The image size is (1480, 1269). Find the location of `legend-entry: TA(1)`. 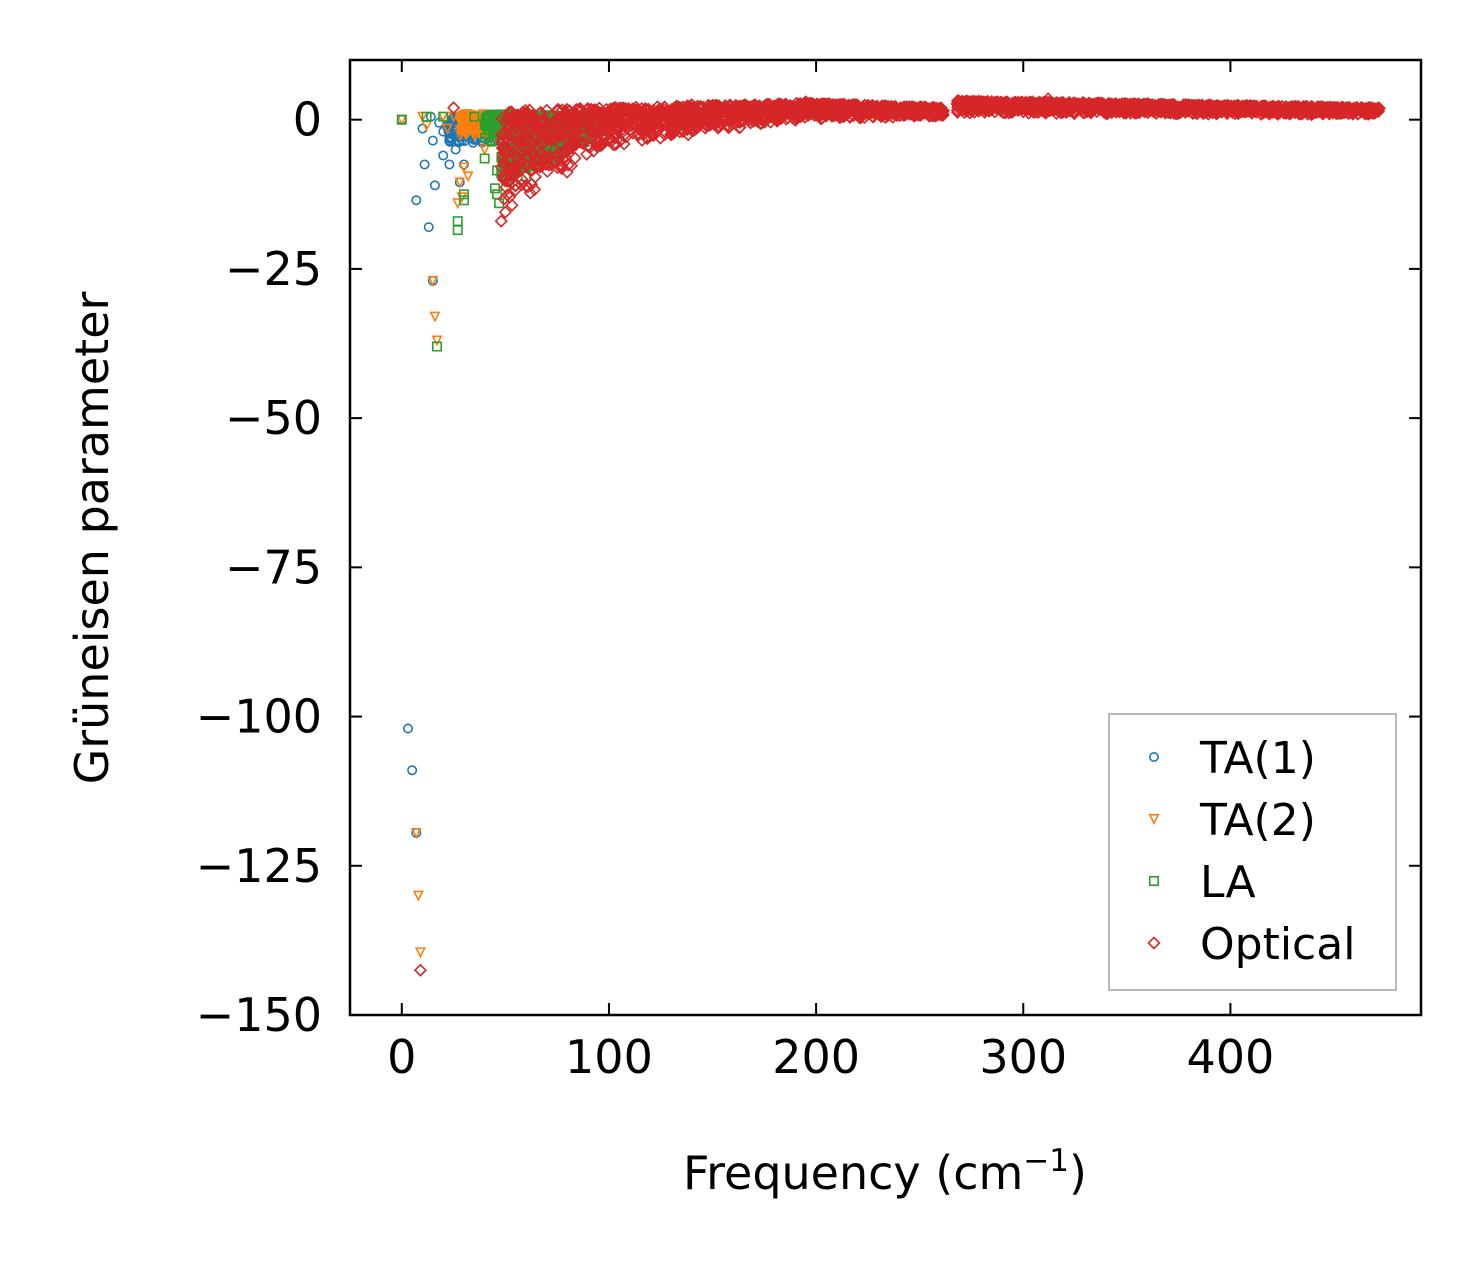

legend-entry: TA(1) is located at coordinates (1232, 758).